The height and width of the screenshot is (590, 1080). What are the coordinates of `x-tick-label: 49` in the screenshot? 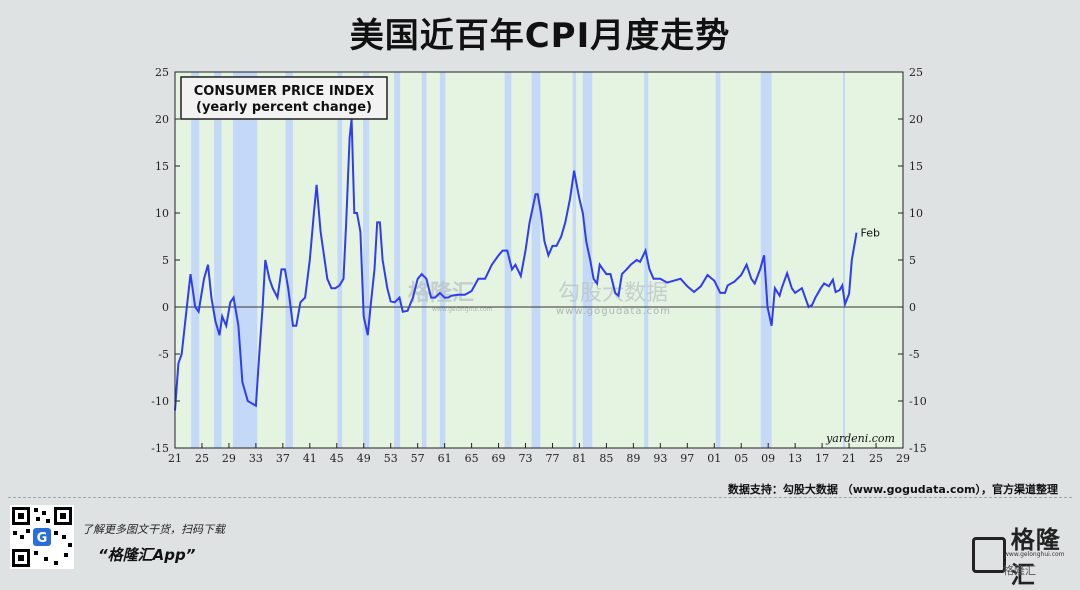 It's located at (364, 458).